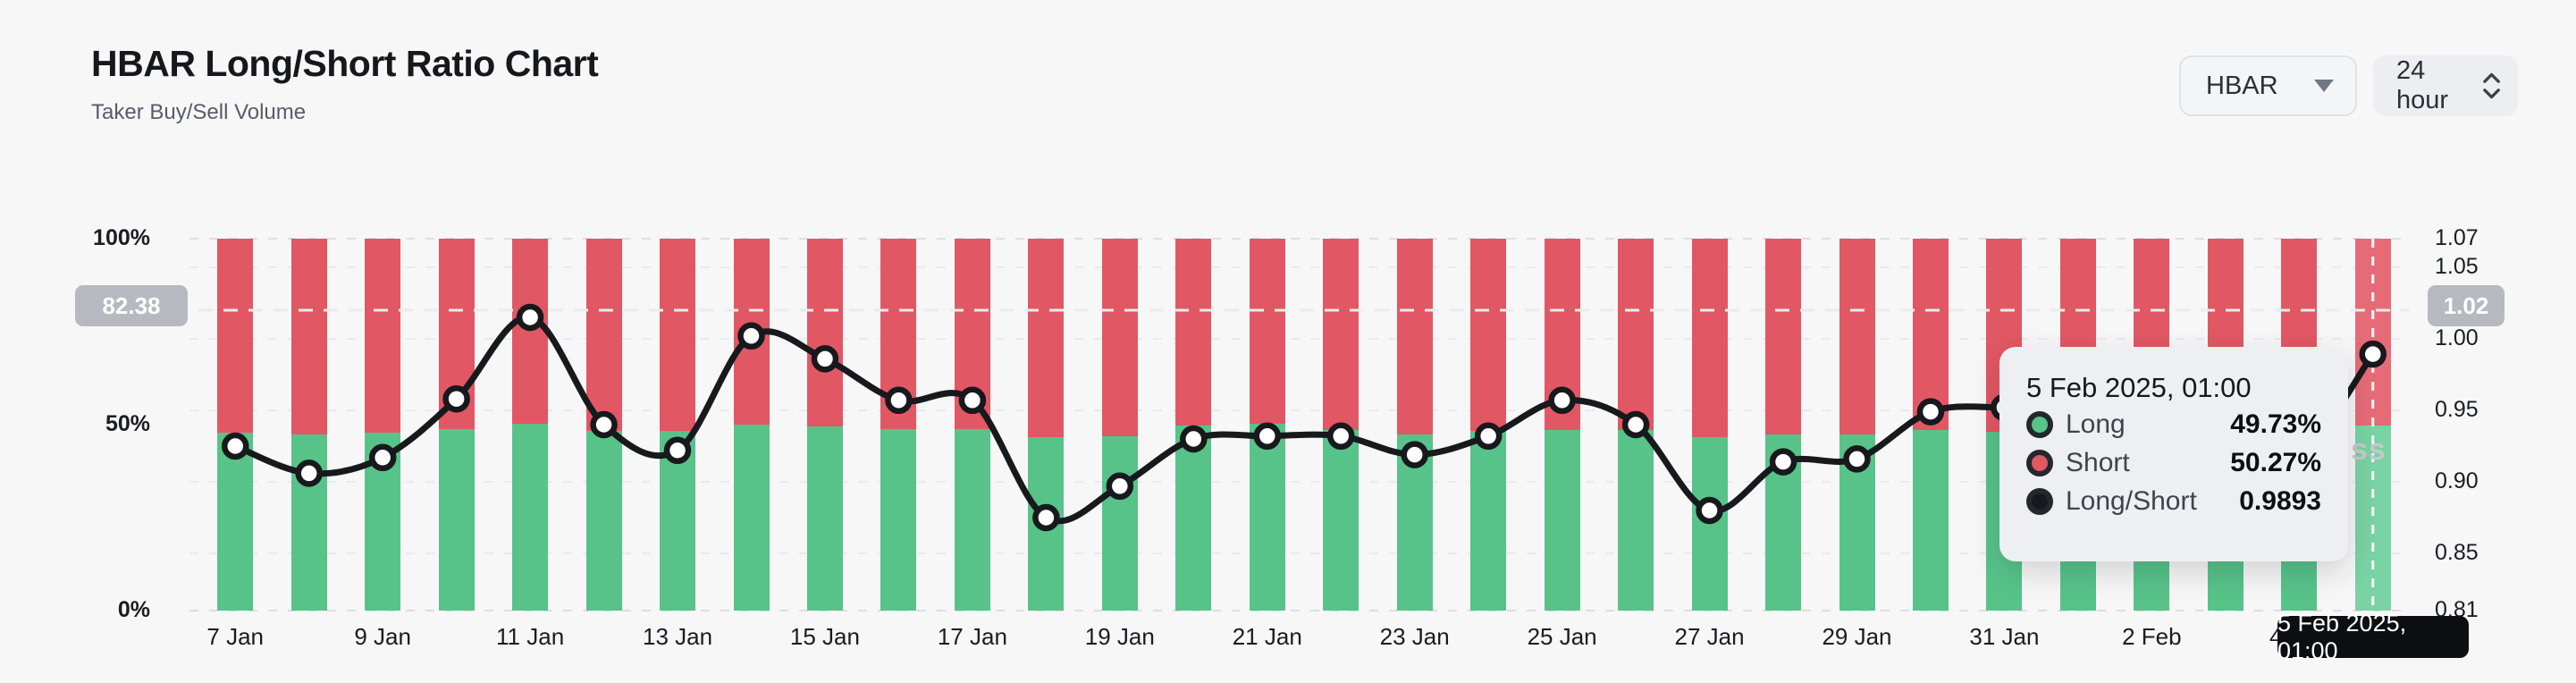  What do you see at coordinates (2098, 462) in the screenshot?
I see `tooltip-label: Short` at bounding box center [2098, 462].